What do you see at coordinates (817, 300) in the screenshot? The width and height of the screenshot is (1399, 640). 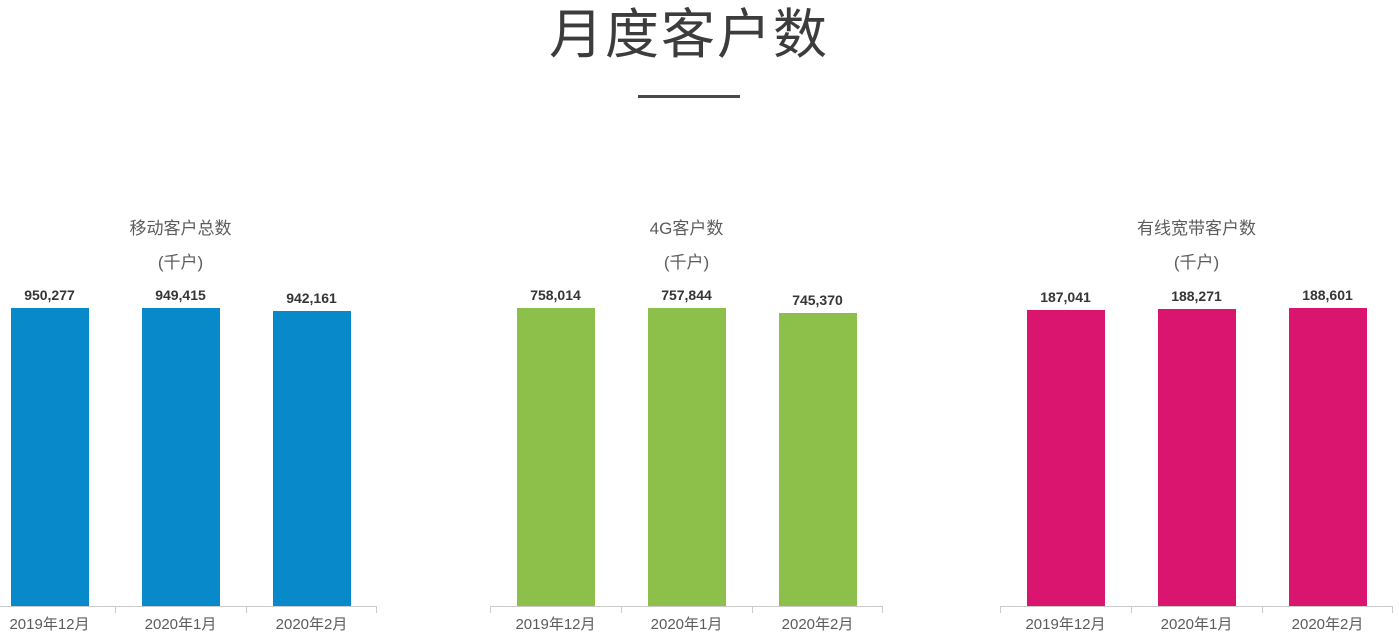 I see `bar-value-label: 745,370` at bounding box center [817, 300].